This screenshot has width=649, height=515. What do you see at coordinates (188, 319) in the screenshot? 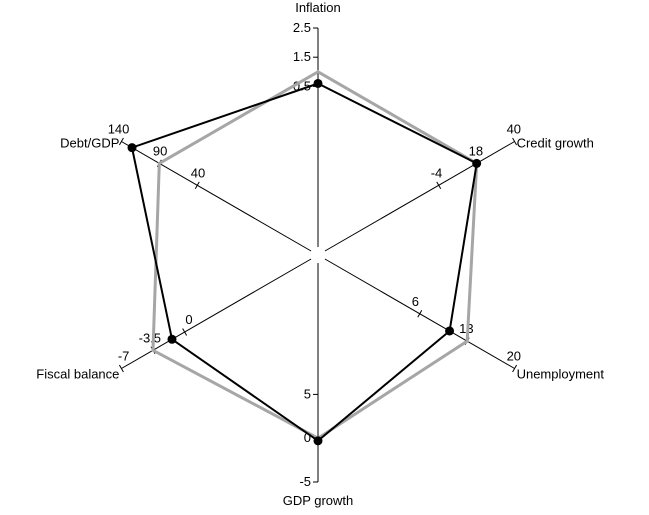
I see `tick-label-fiscal-balance-0: 0` at bounding box center [188, 319].